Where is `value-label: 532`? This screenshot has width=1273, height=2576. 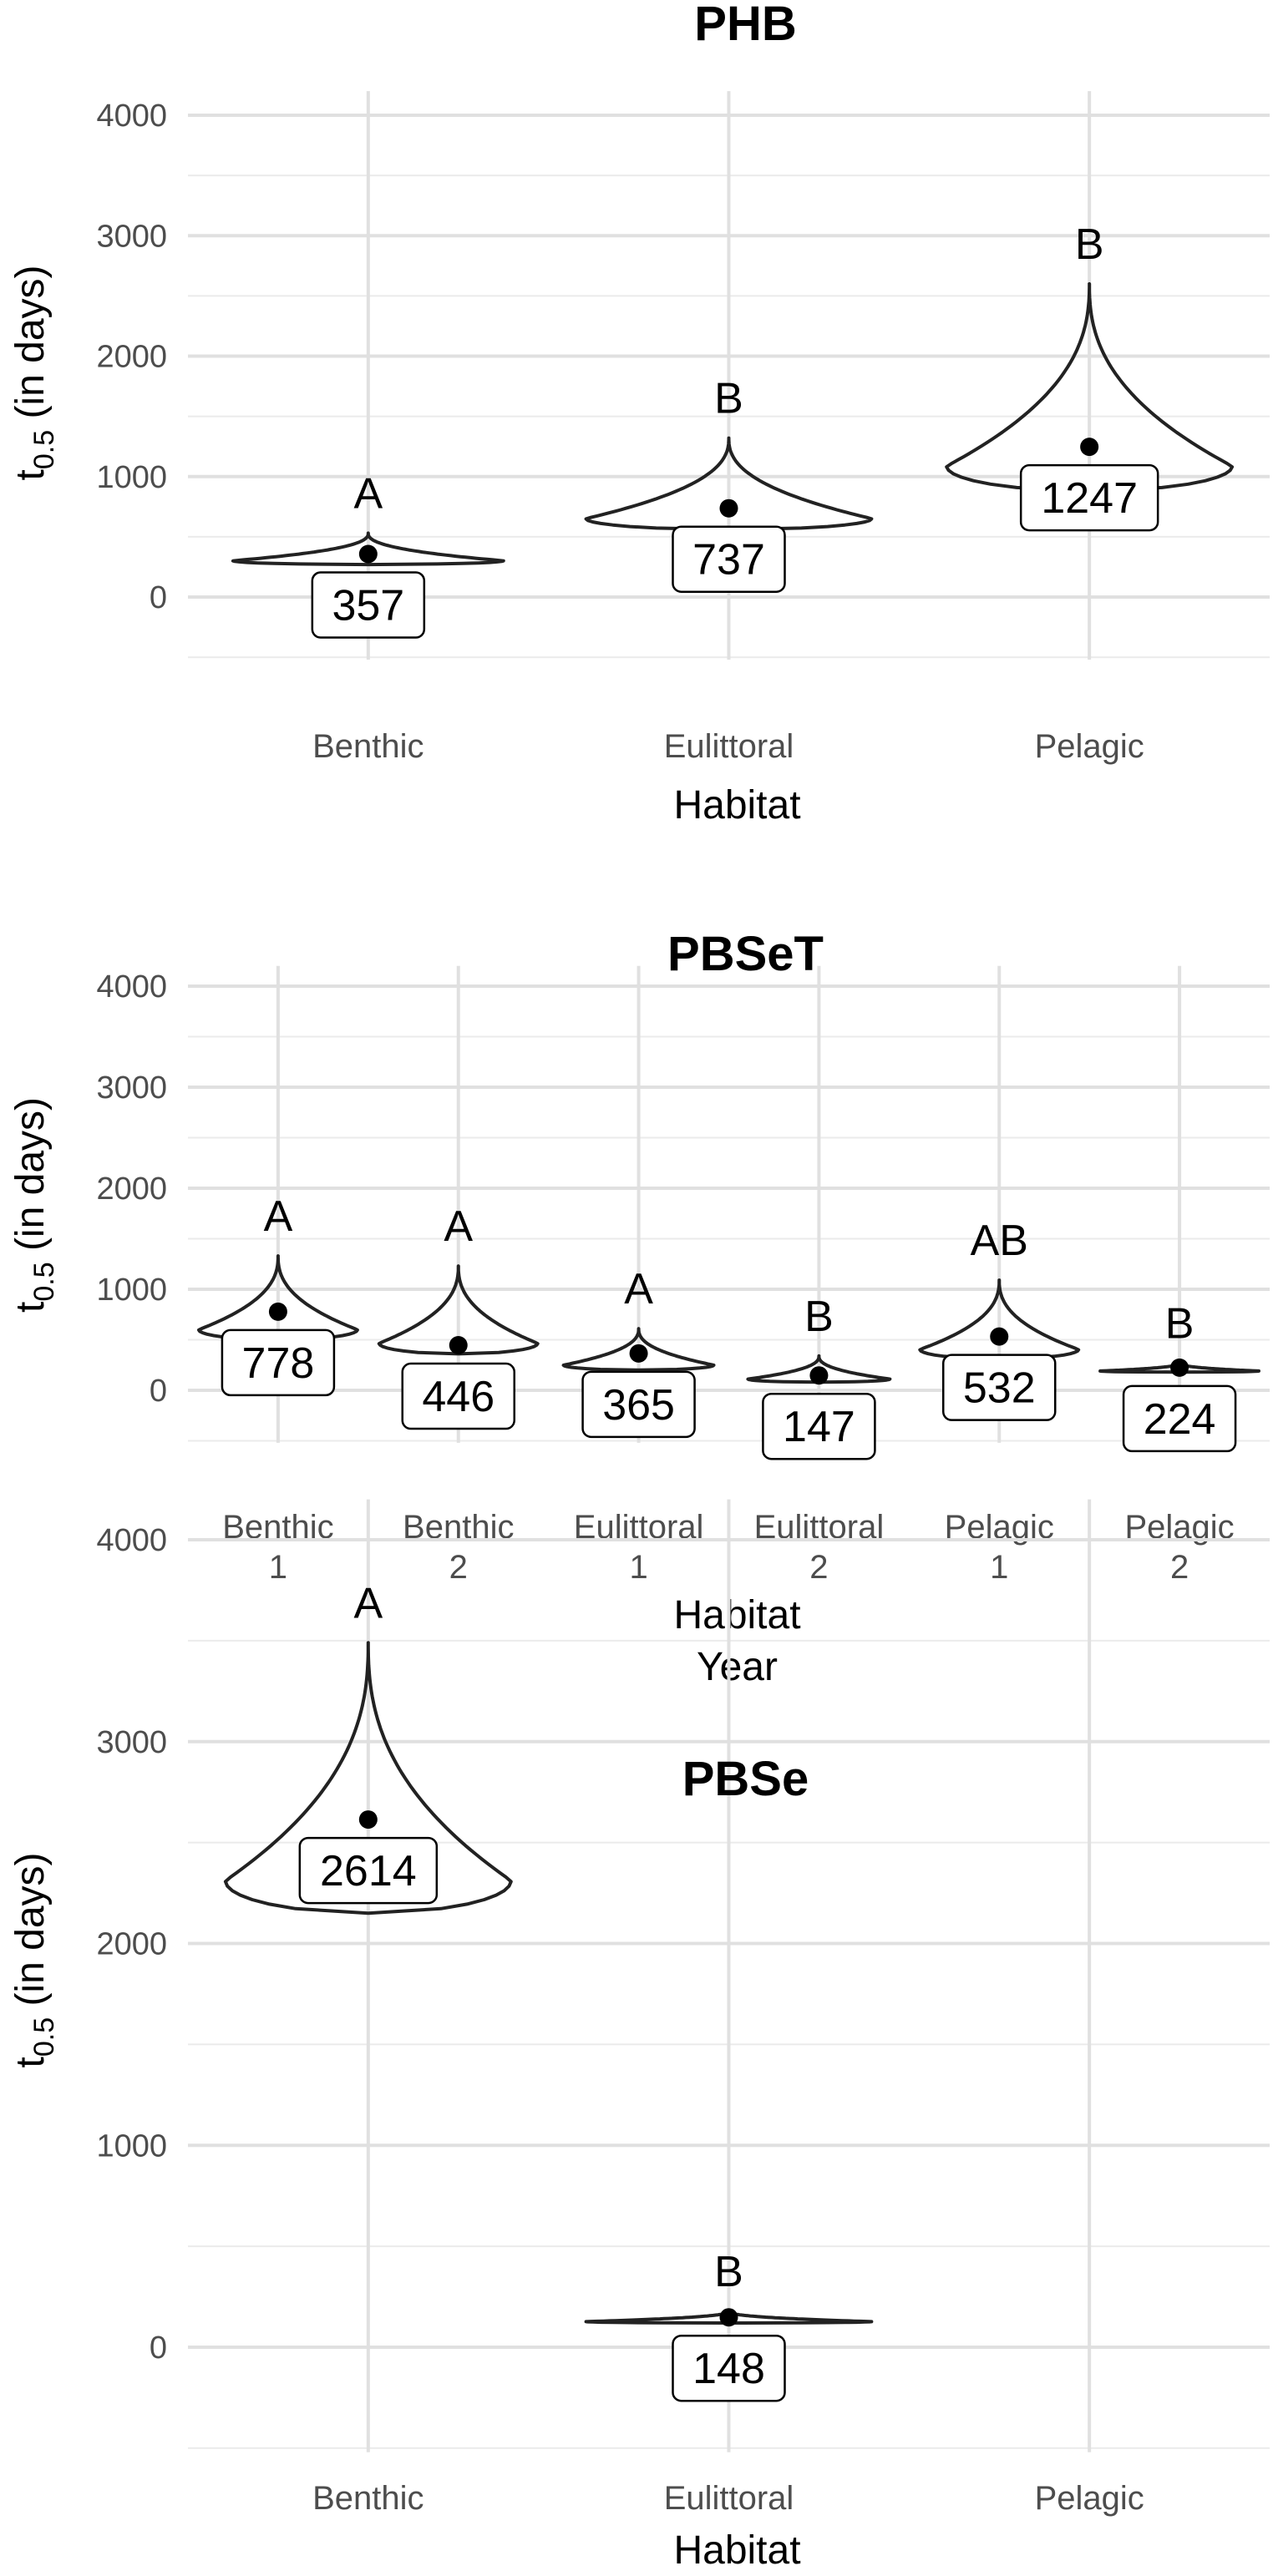 value-label: 532 is located at coordinates (999, 1388).